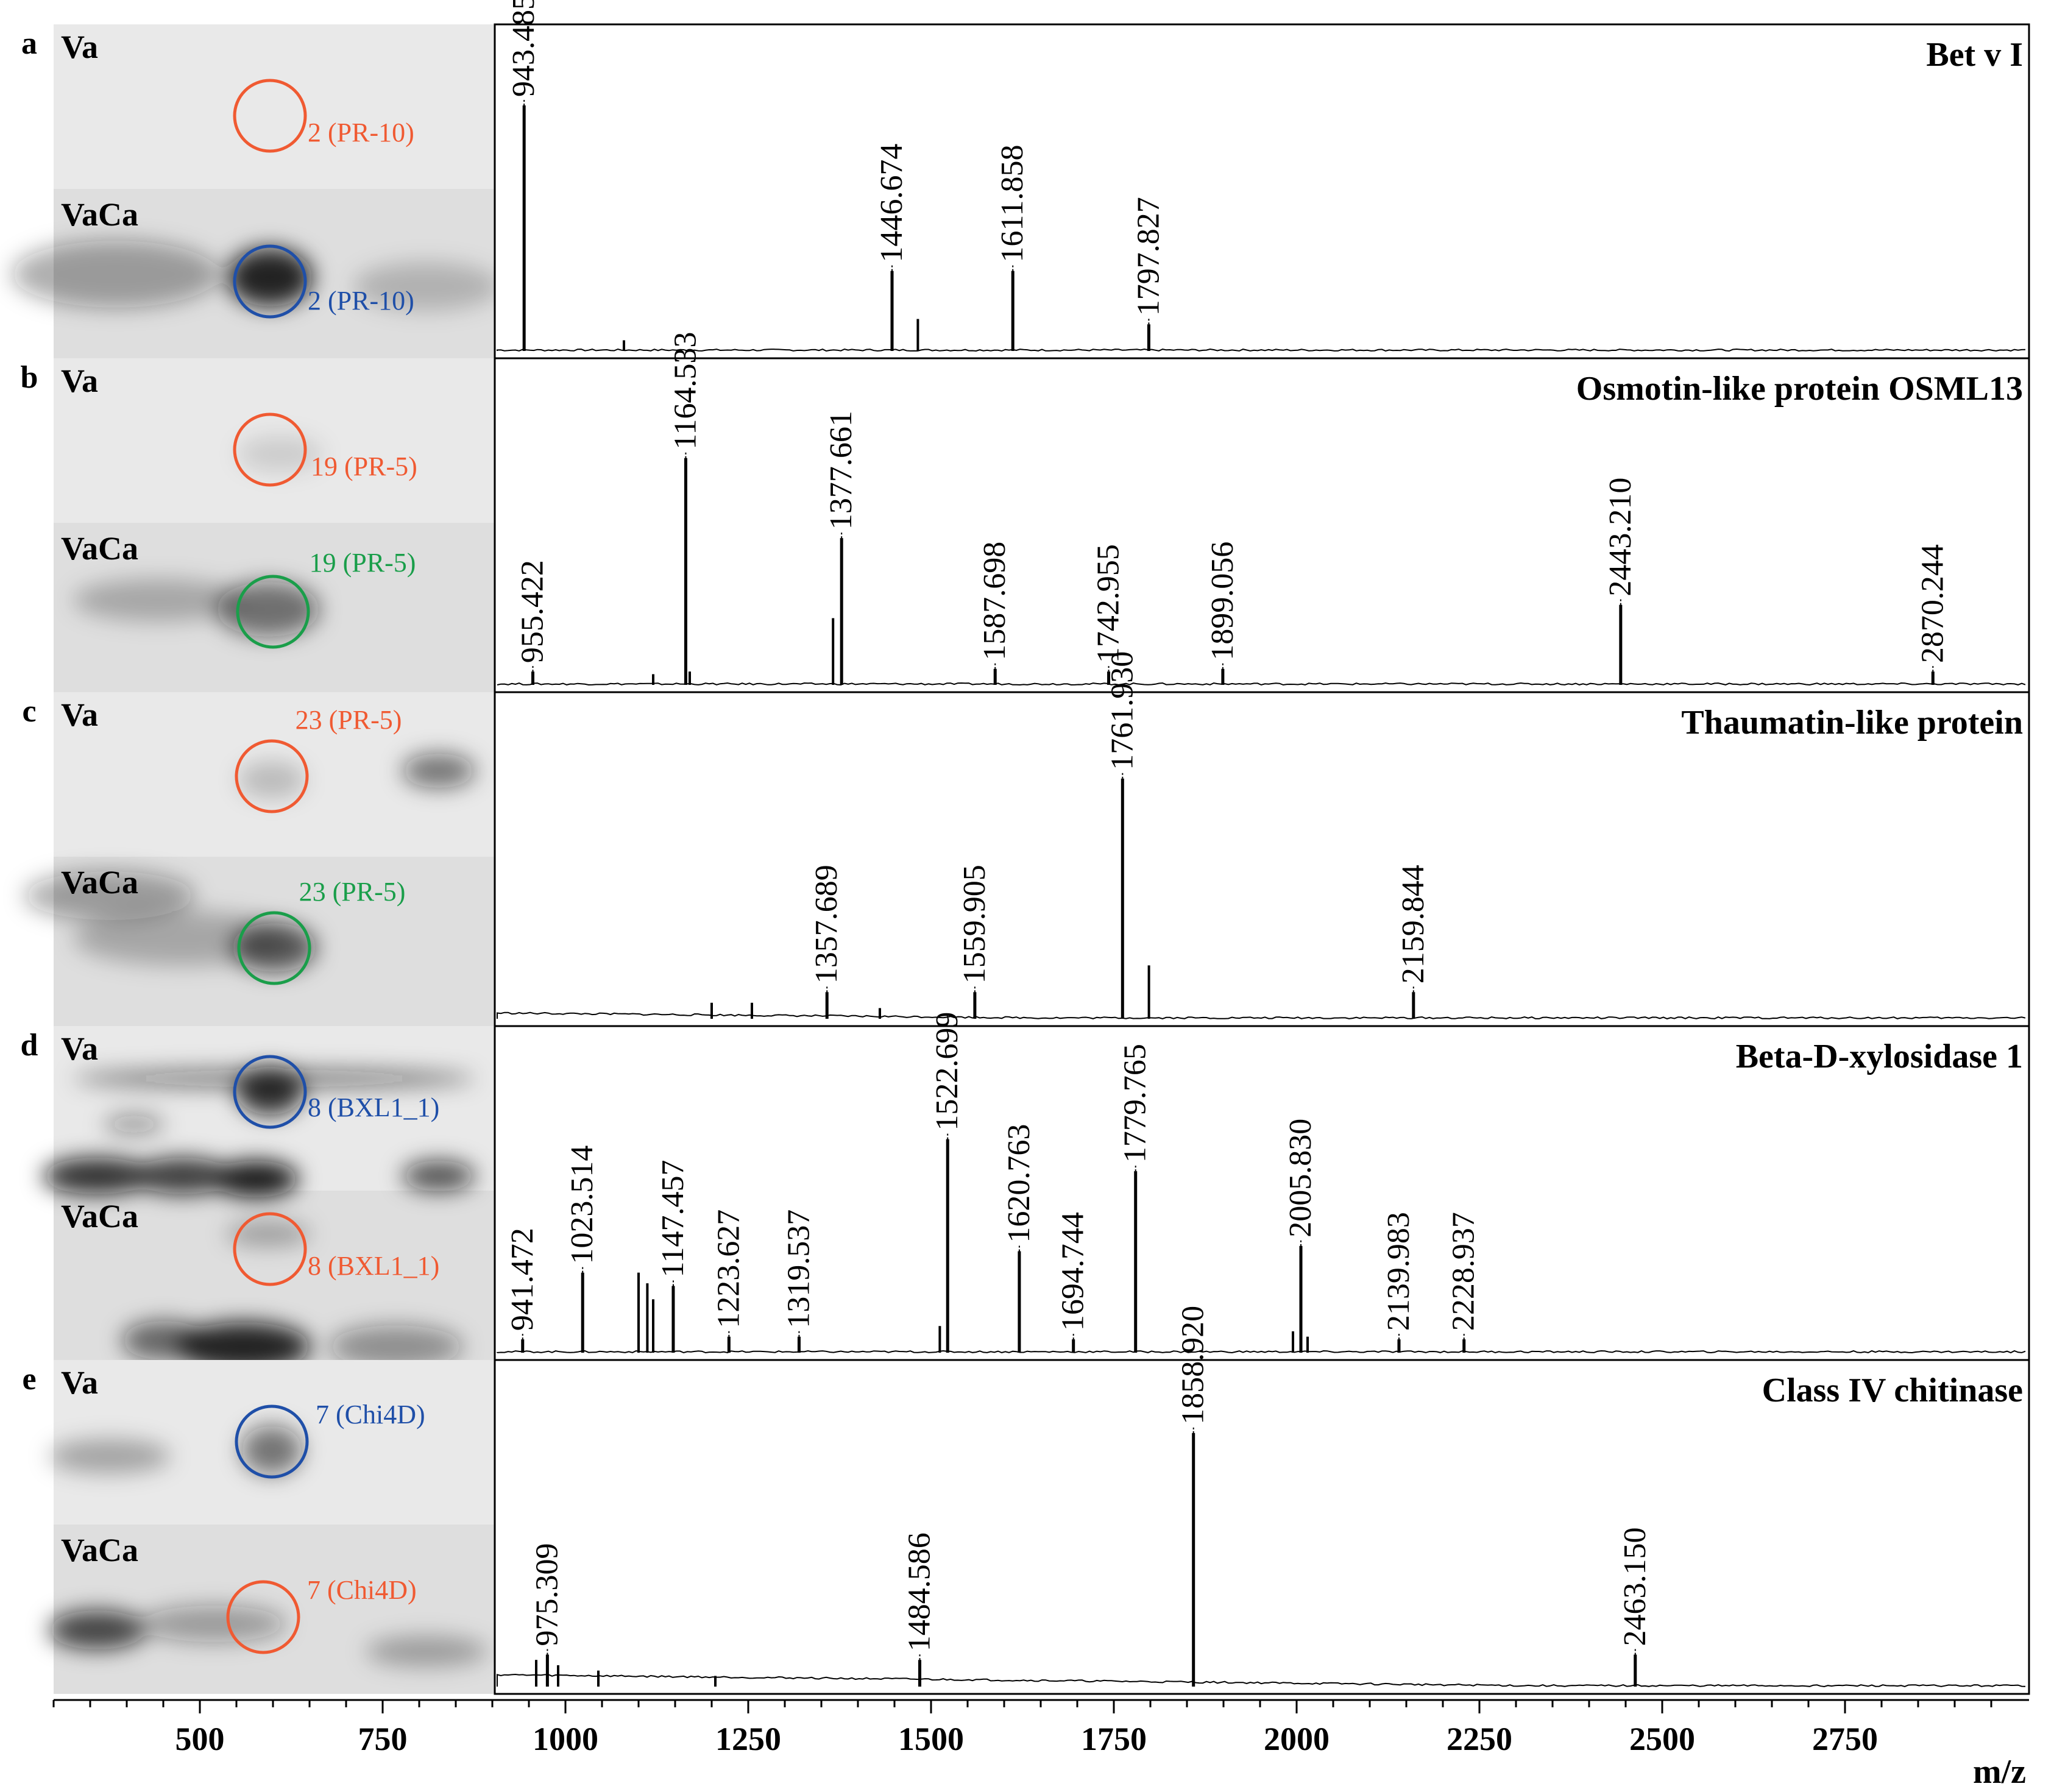 The height and width of the screenshot is (1792, 2054). I want to click on spectrum-title: Bet v I, so click(1974, 55).